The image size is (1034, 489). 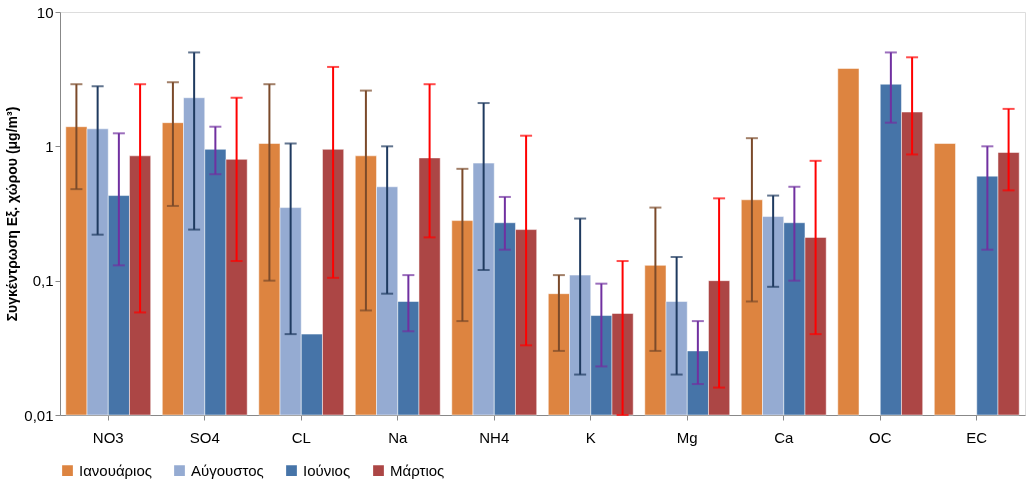 What do you see at coordinates (494, 437) in the screenshot?
I see `x-tick-label: NH4` at bounding box center [494, 437].